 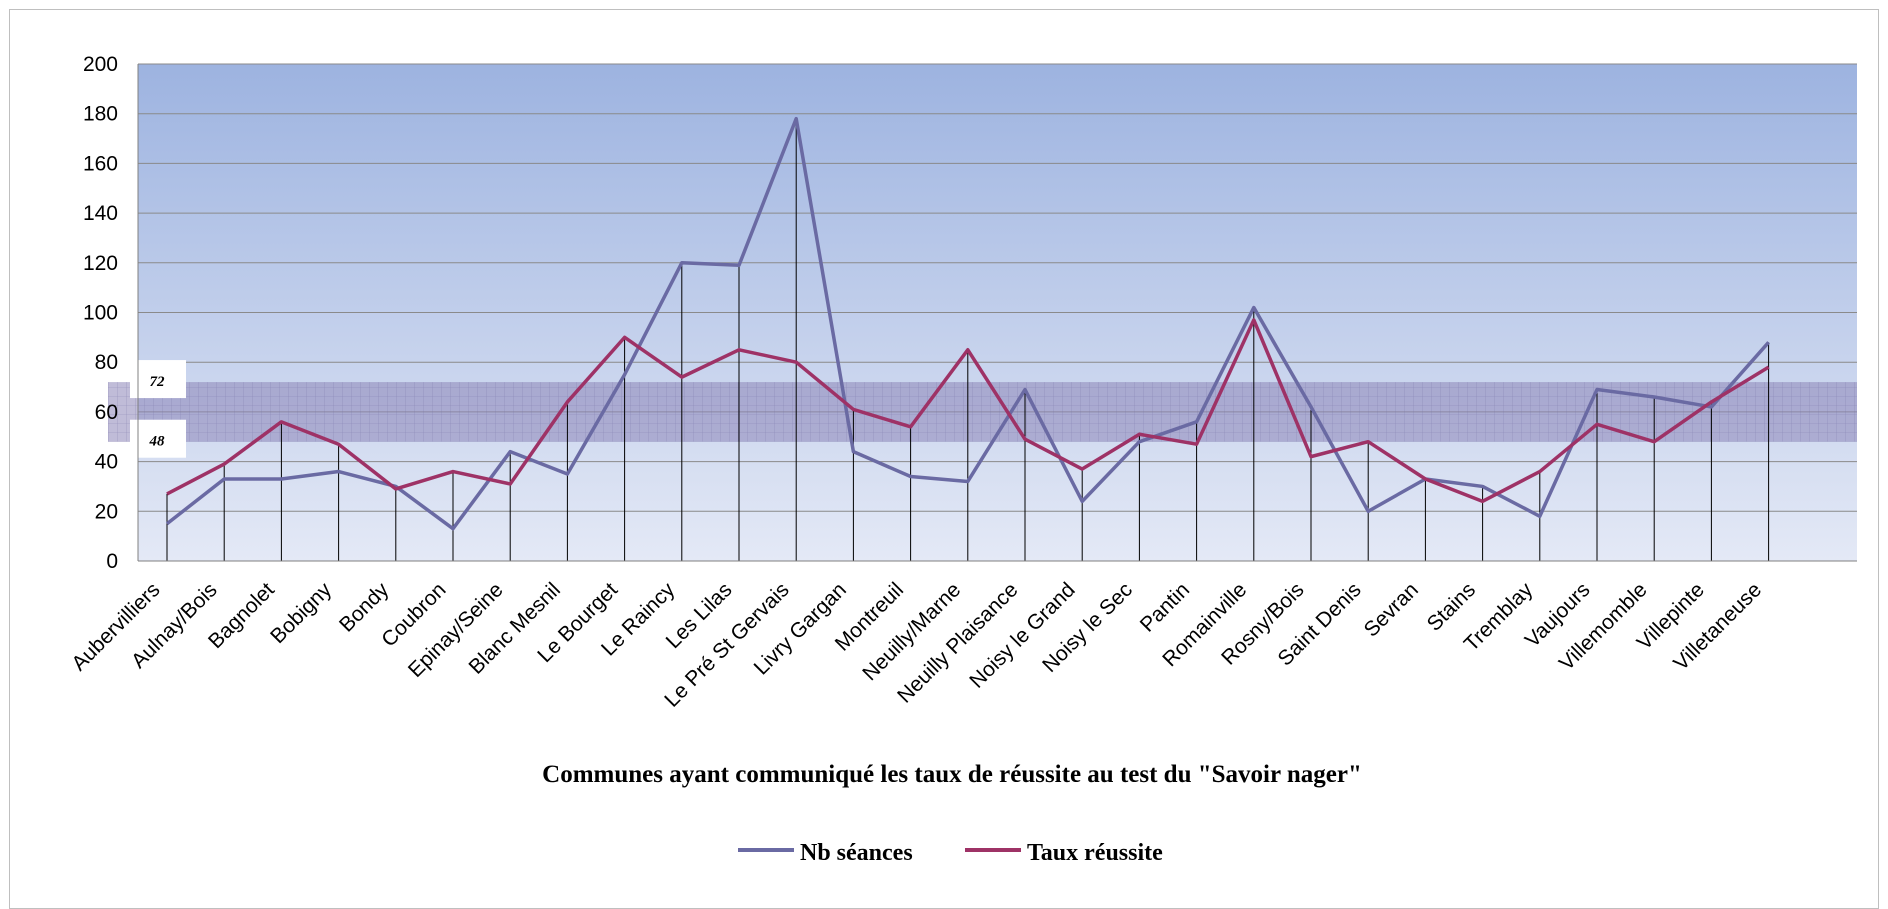 I want to click on legend-label: Taux réussite, so click(x=1095, y=853).